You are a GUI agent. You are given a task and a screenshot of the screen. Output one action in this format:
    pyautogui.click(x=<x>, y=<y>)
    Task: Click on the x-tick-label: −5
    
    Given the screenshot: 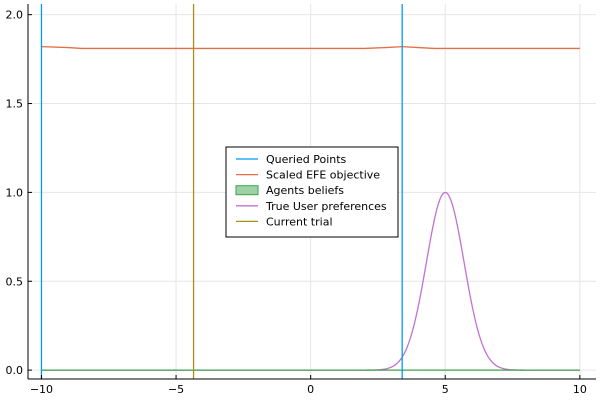 What is the action you would take?
    pyautogui.click(x=176, y=389)
    